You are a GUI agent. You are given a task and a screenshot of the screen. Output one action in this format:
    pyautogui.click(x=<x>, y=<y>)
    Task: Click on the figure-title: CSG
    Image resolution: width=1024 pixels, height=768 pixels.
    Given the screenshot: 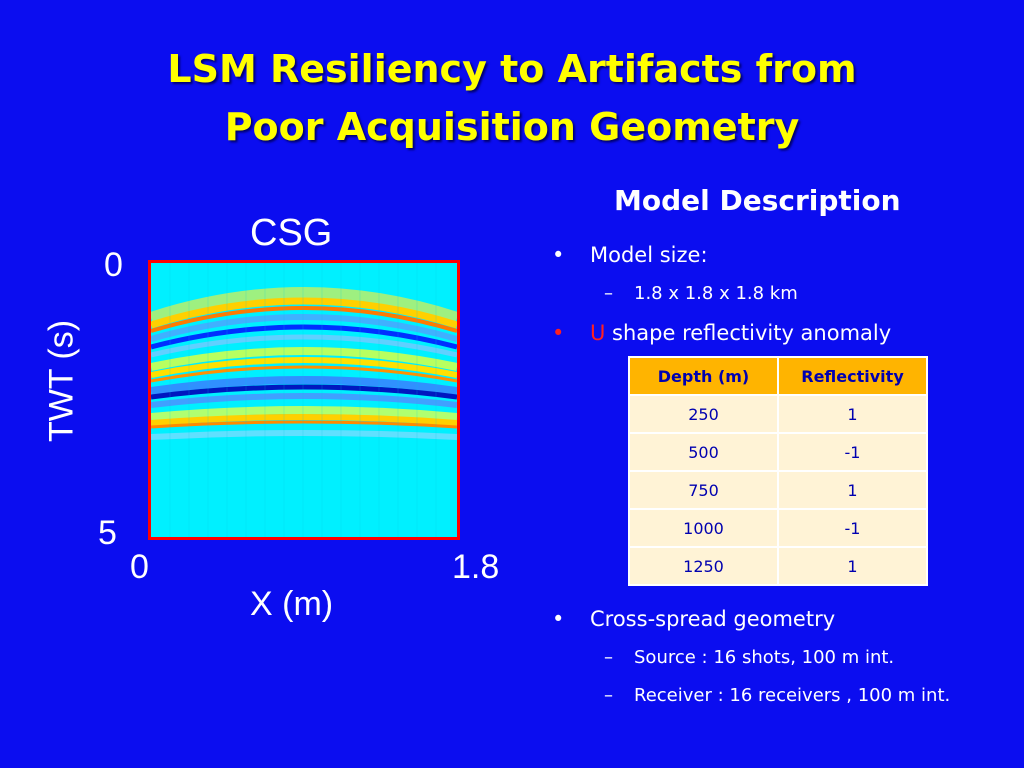 What is the action you would take?
    pyautogui.click(x=291, y=233)
    